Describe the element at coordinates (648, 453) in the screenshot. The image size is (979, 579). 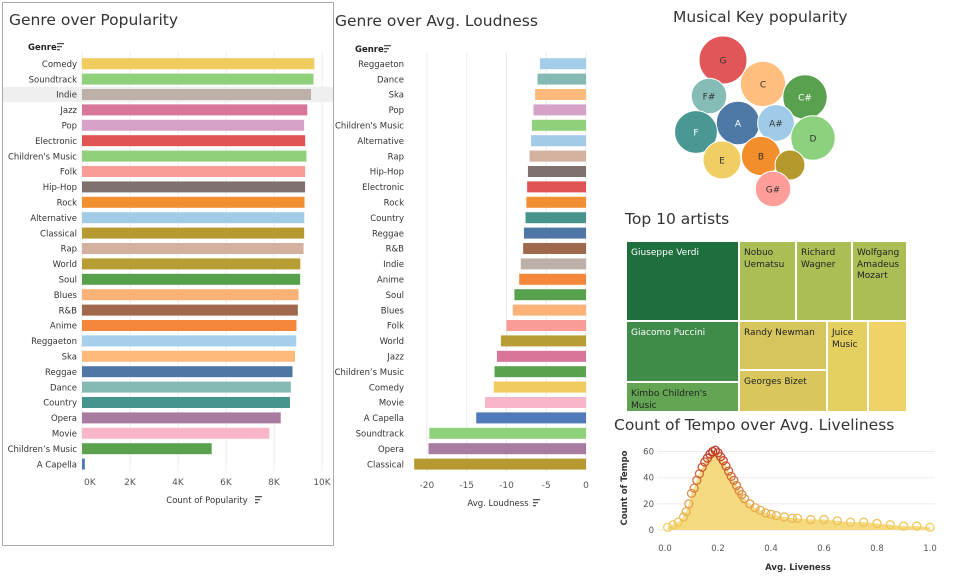
I see `y-tick-label: 60` at that location.